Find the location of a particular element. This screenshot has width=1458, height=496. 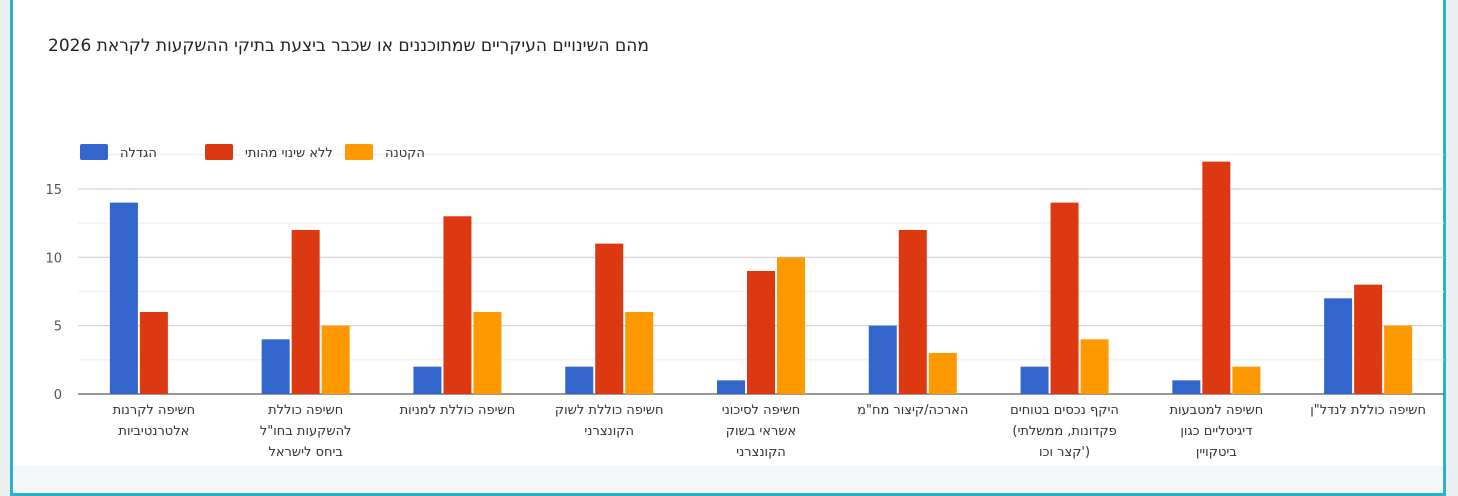

x-category-label: להשקעות בחו"ל is located at coordinates (306, 431).